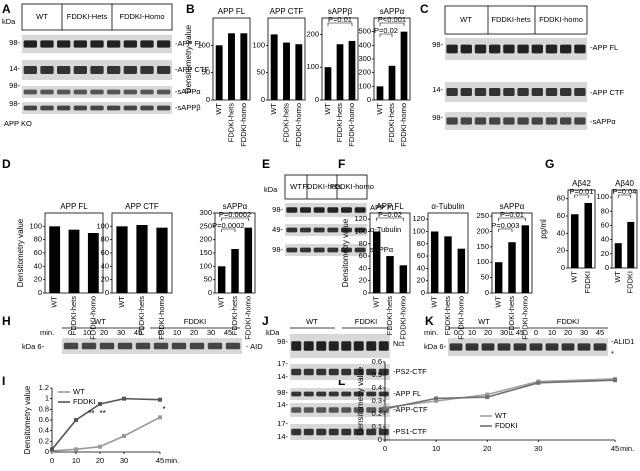  I want to click on y-tick-label: 100, so click(364, 85).